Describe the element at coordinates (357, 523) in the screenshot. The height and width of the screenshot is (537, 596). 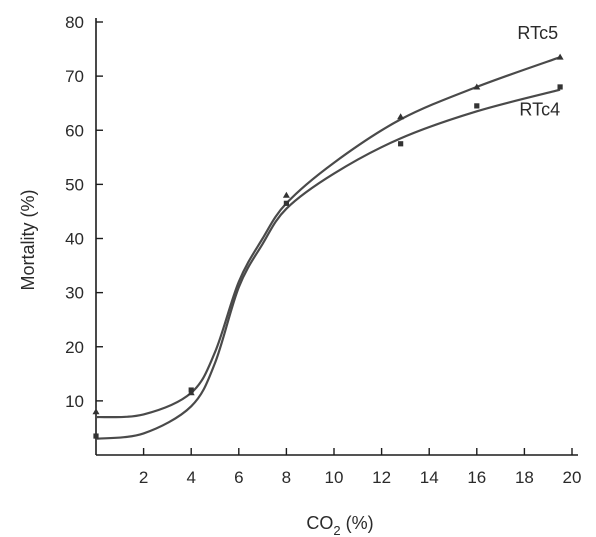
I see `x-axis-label-unit: (%)` at that location.